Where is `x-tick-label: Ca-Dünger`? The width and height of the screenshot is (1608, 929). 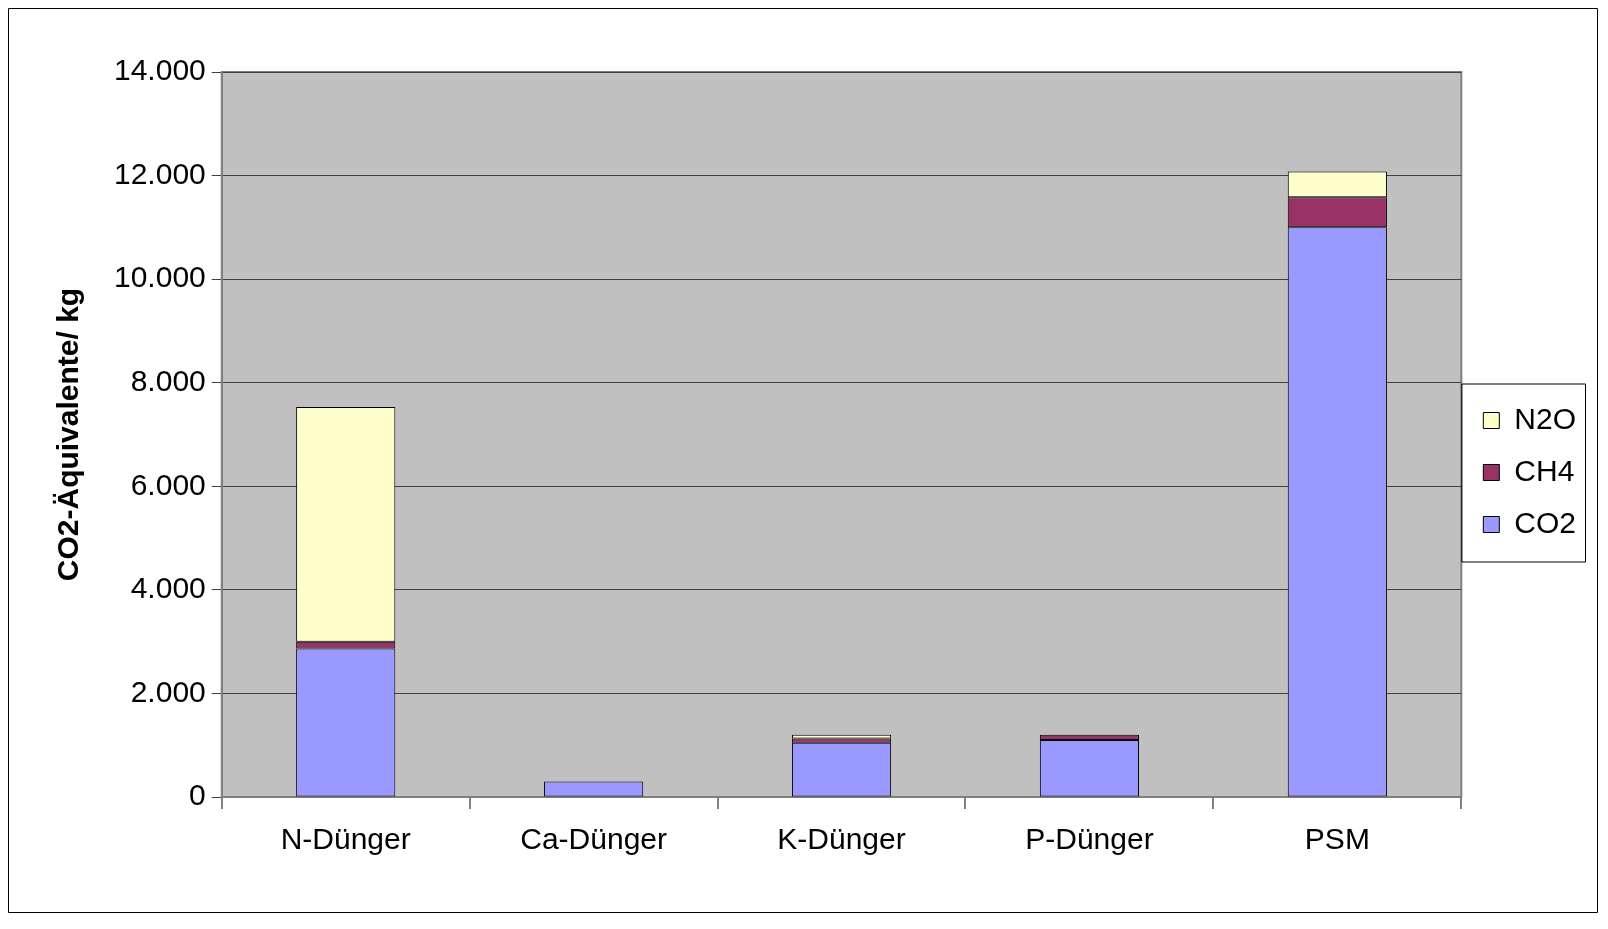 x-tick-label: Ca-Dünger is located at coordinates (593, 839).